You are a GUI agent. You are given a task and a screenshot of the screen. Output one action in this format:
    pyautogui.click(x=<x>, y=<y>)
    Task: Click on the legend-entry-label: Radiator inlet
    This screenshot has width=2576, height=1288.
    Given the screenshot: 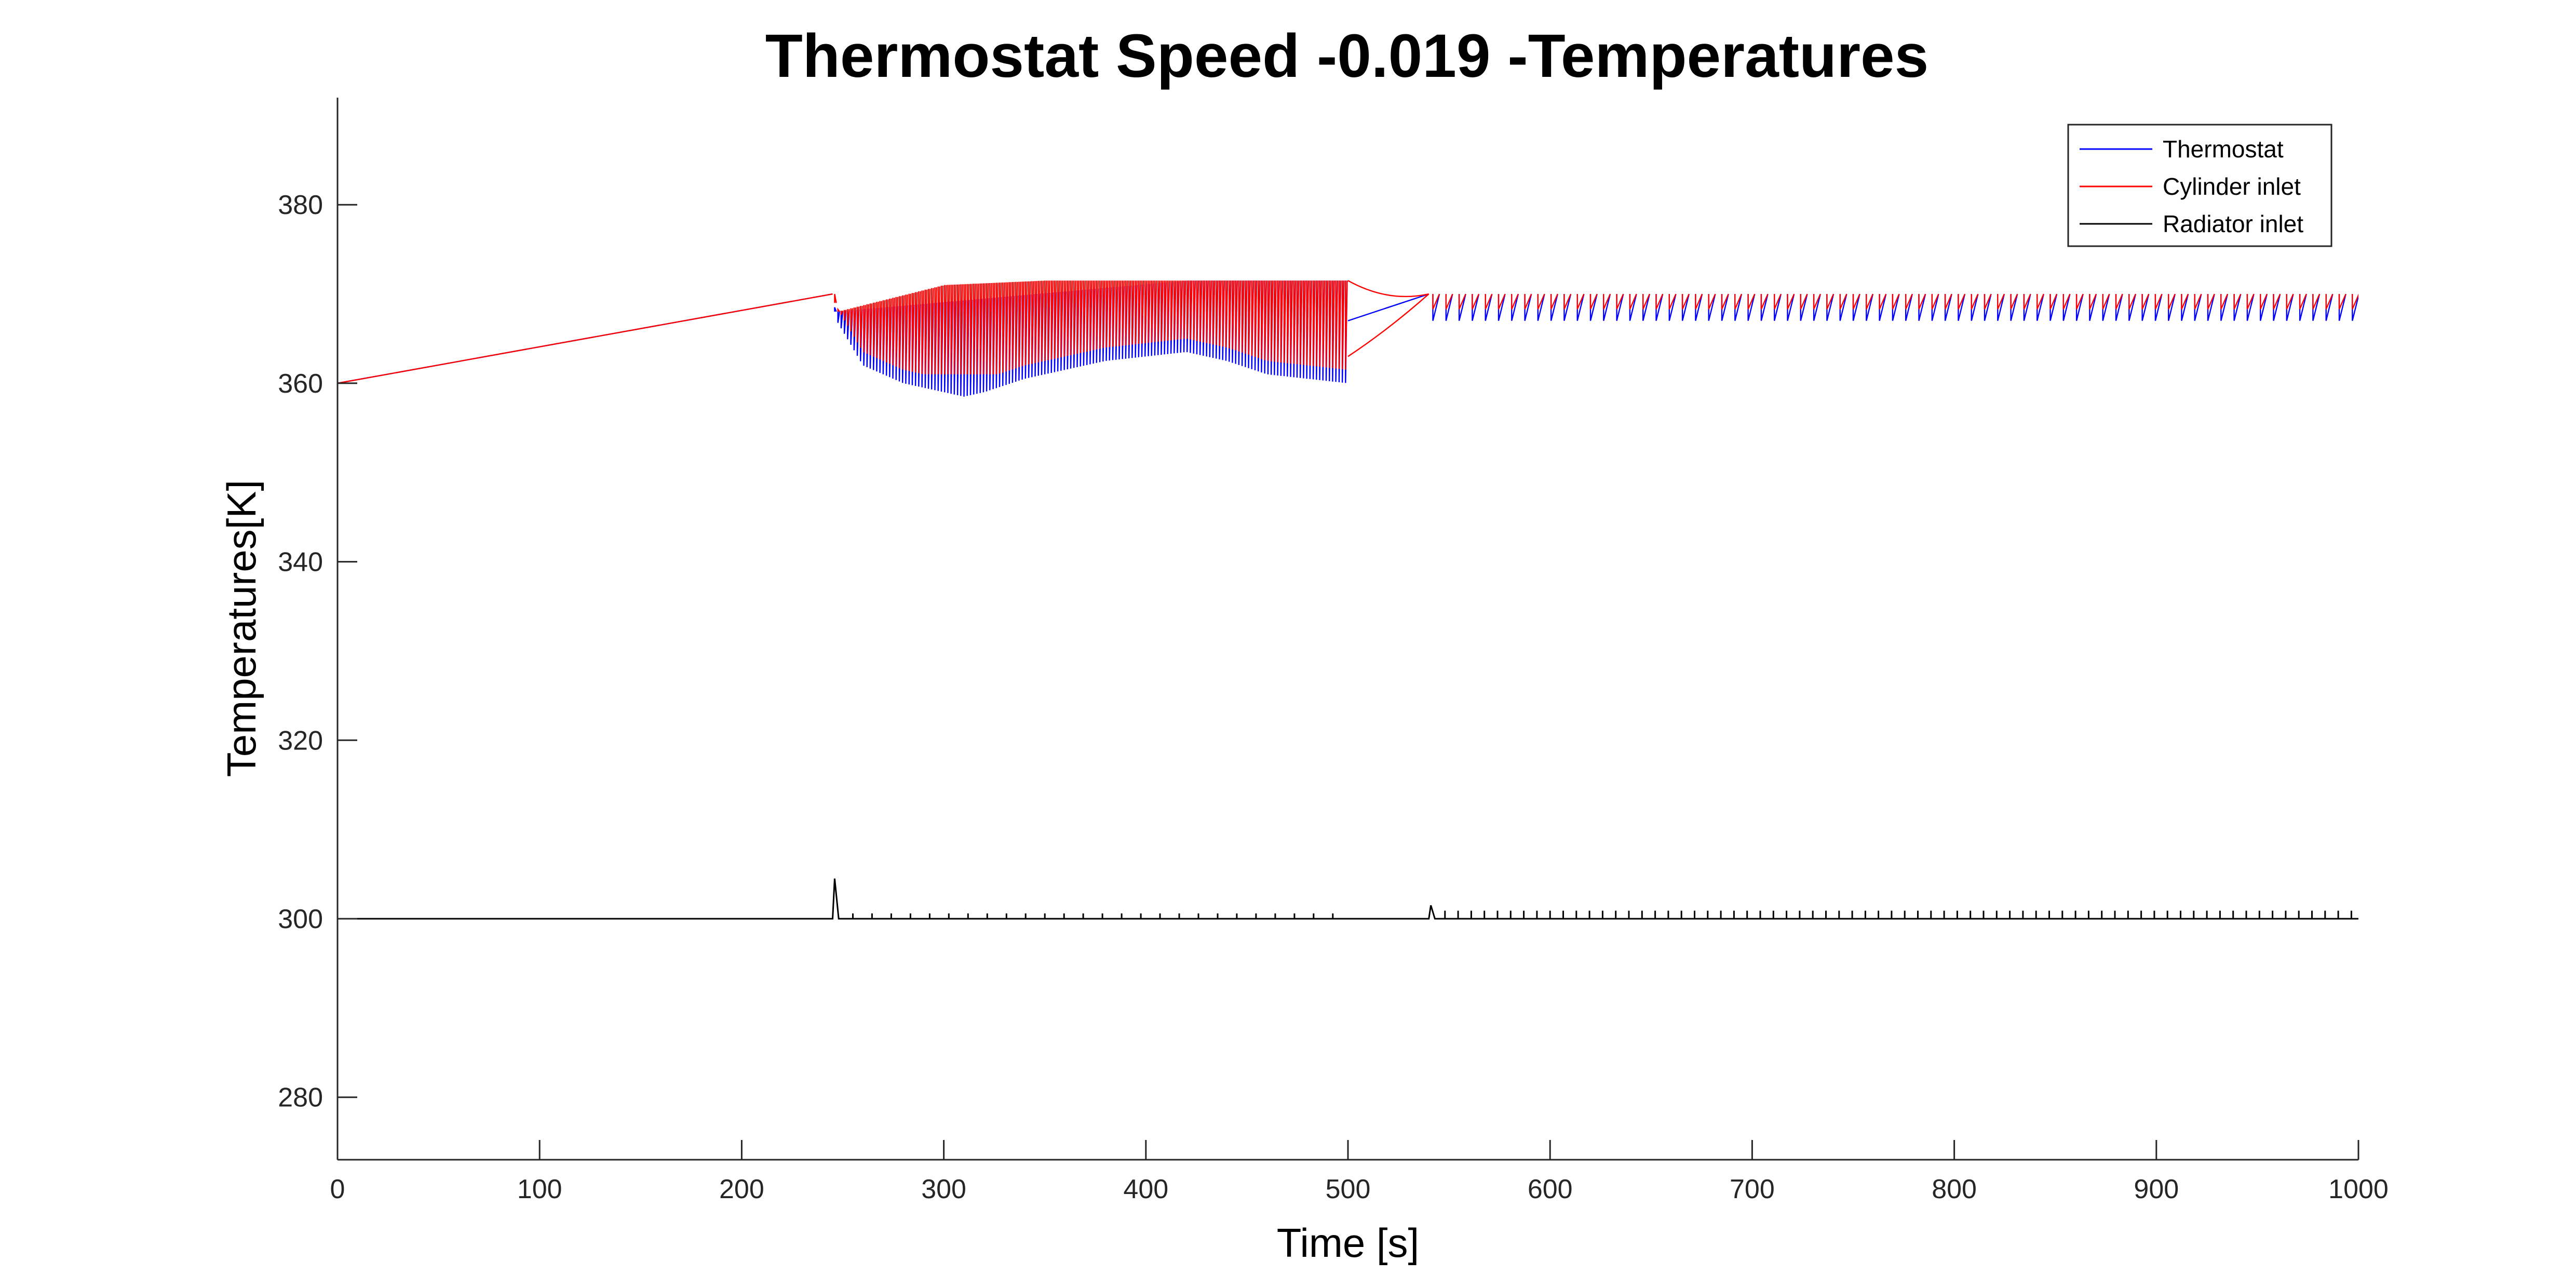 What is the action you would take?
    pyautogui.click(x=2233, y=224)
    